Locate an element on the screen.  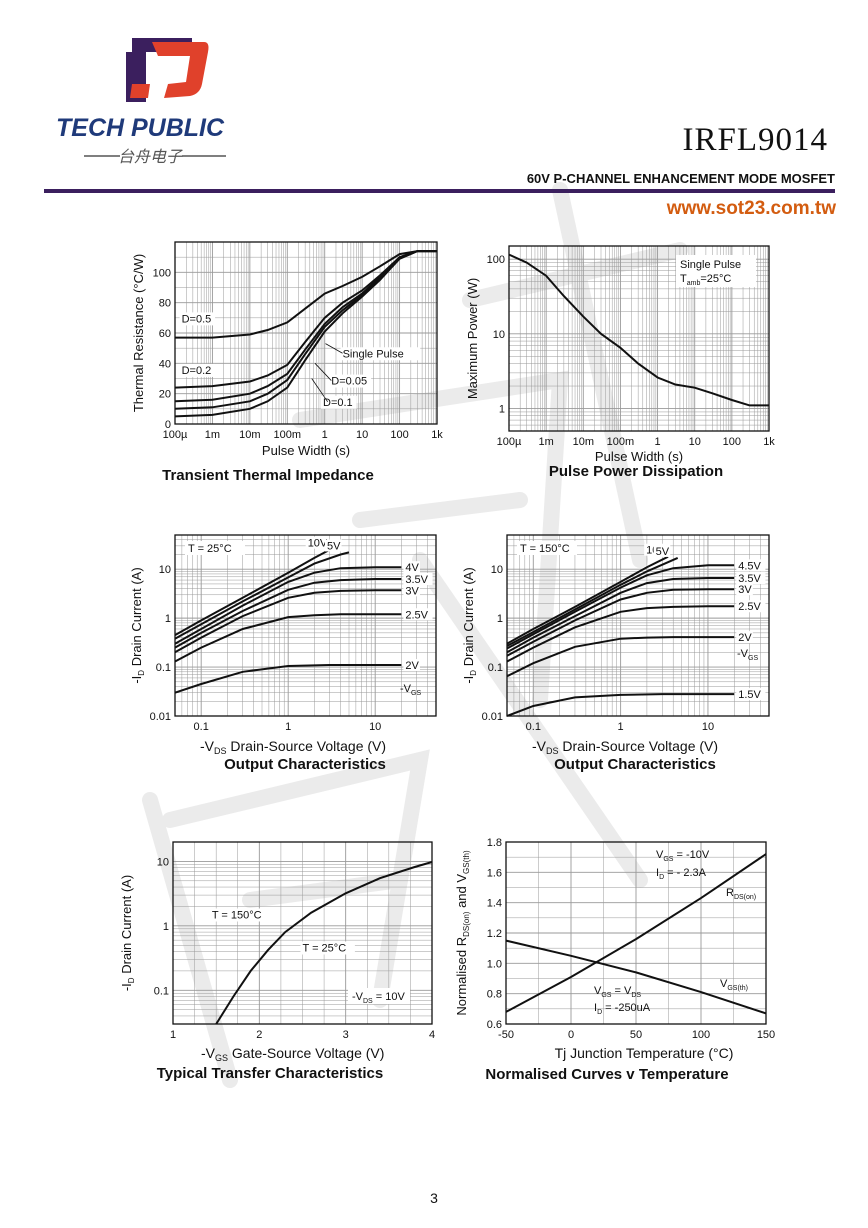
normalised-ron-cond2: ID = - 2.3A is located at coordinates (681, 874).